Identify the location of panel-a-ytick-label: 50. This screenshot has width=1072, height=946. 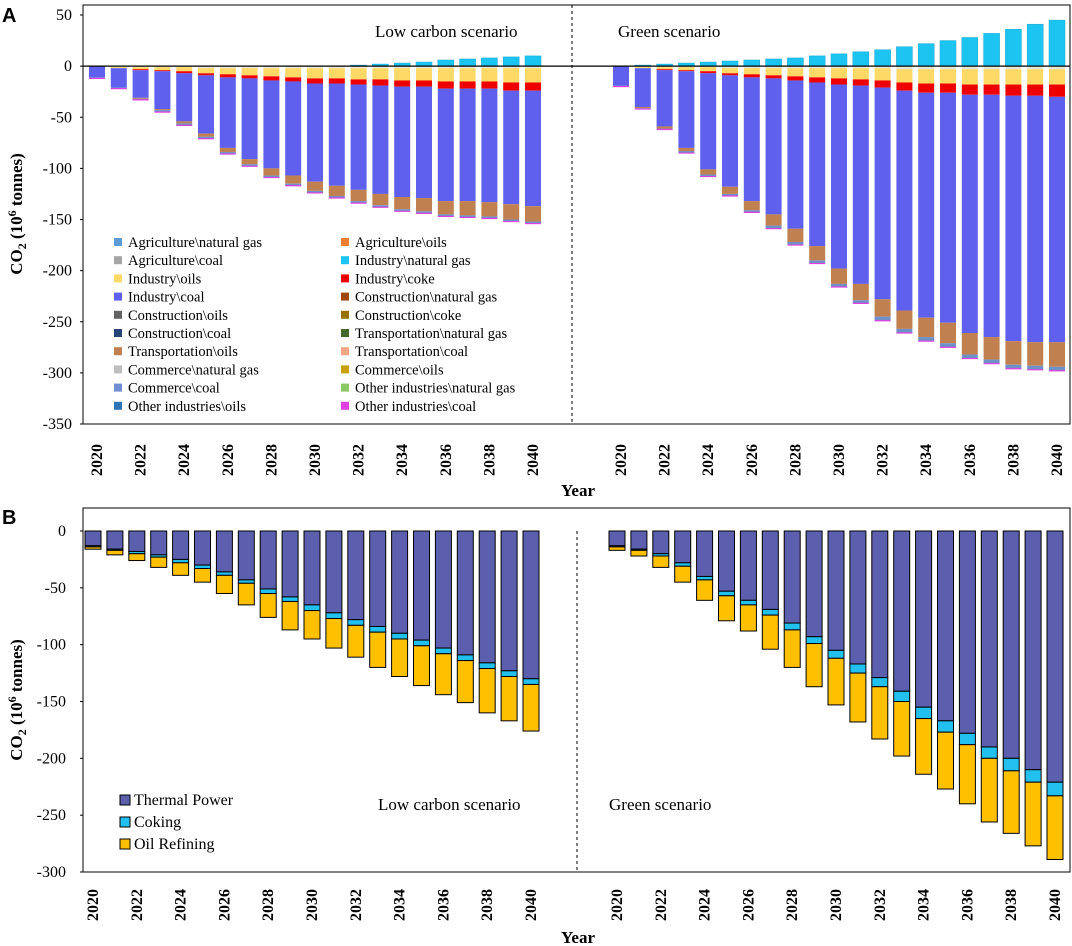
(64, 15).